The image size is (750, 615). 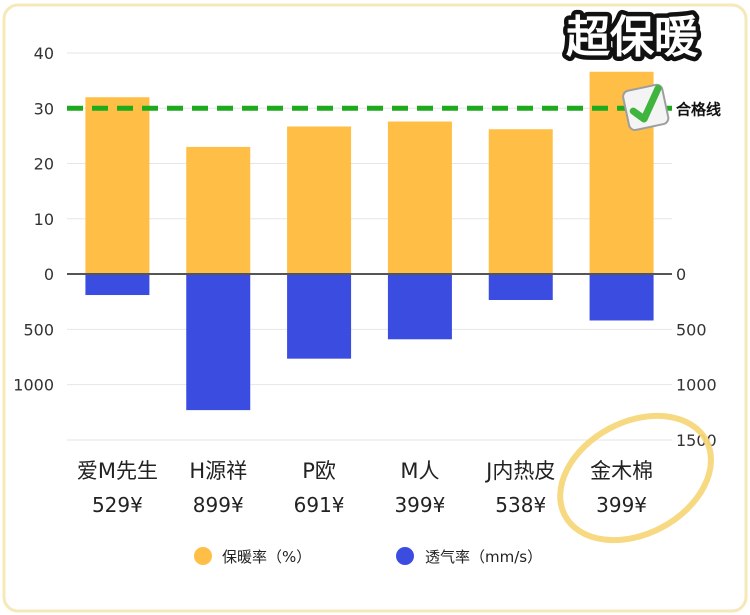 I want to click on check-icon-mark, so click(x=645, y=103).